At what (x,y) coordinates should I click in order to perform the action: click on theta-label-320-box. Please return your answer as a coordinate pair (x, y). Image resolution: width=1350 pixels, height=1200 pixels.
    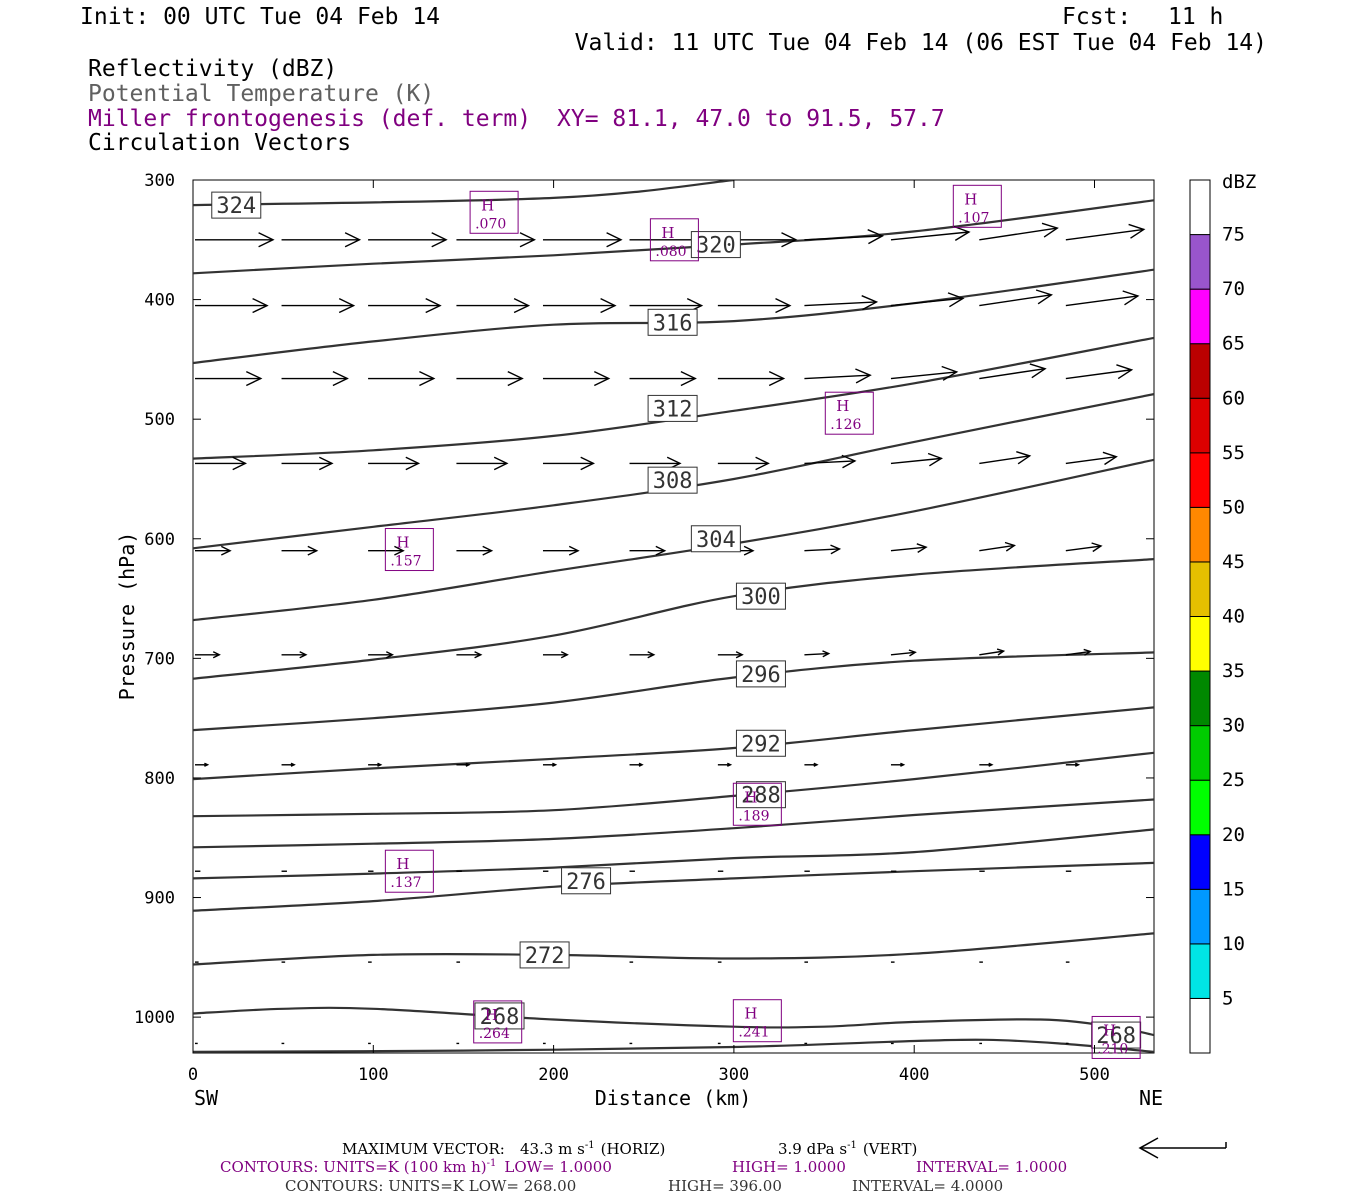
    Looking at the image, I should click on (715, 245).